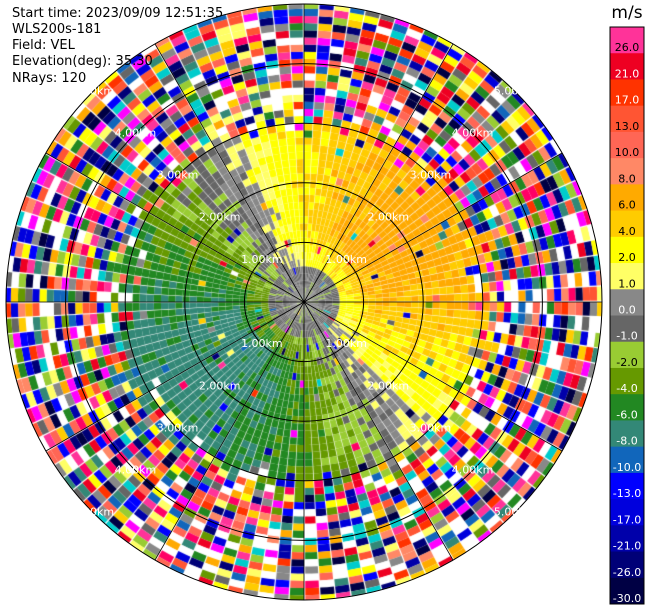 The height and width of the screenshot is (607, 647). What do you see at coordinates (49, 78) in the screenshot?
I see `nrays-label: NRays: 120` at bounding box center [49, 78].